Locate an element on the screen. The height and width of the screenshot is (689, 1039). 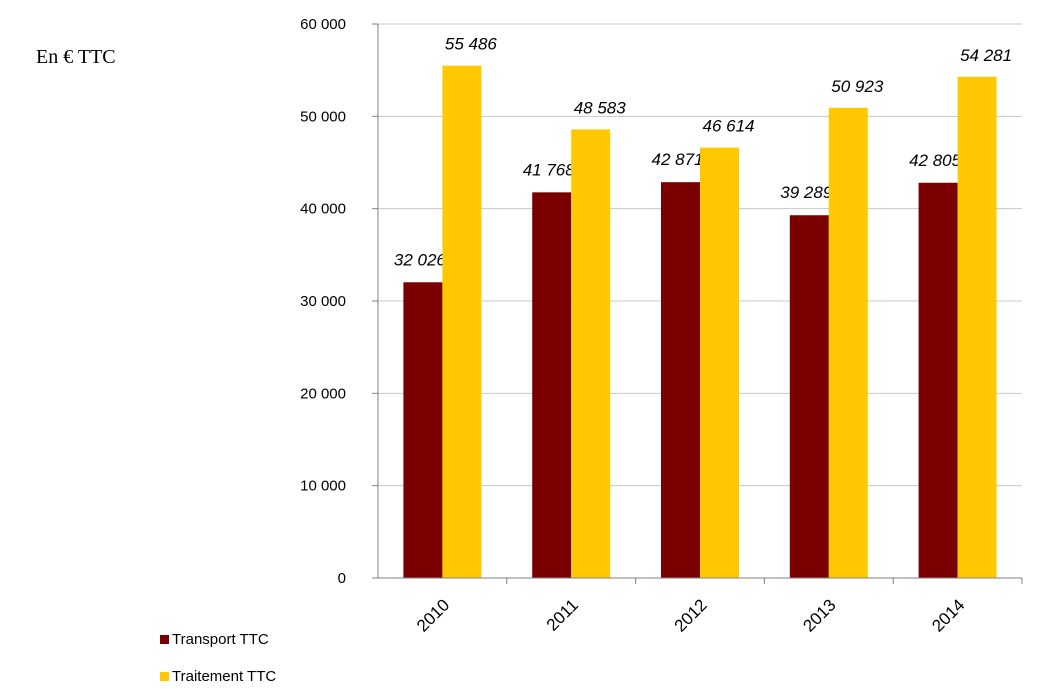
x-tick-label: 2012 is located at coordinates (691, 615).